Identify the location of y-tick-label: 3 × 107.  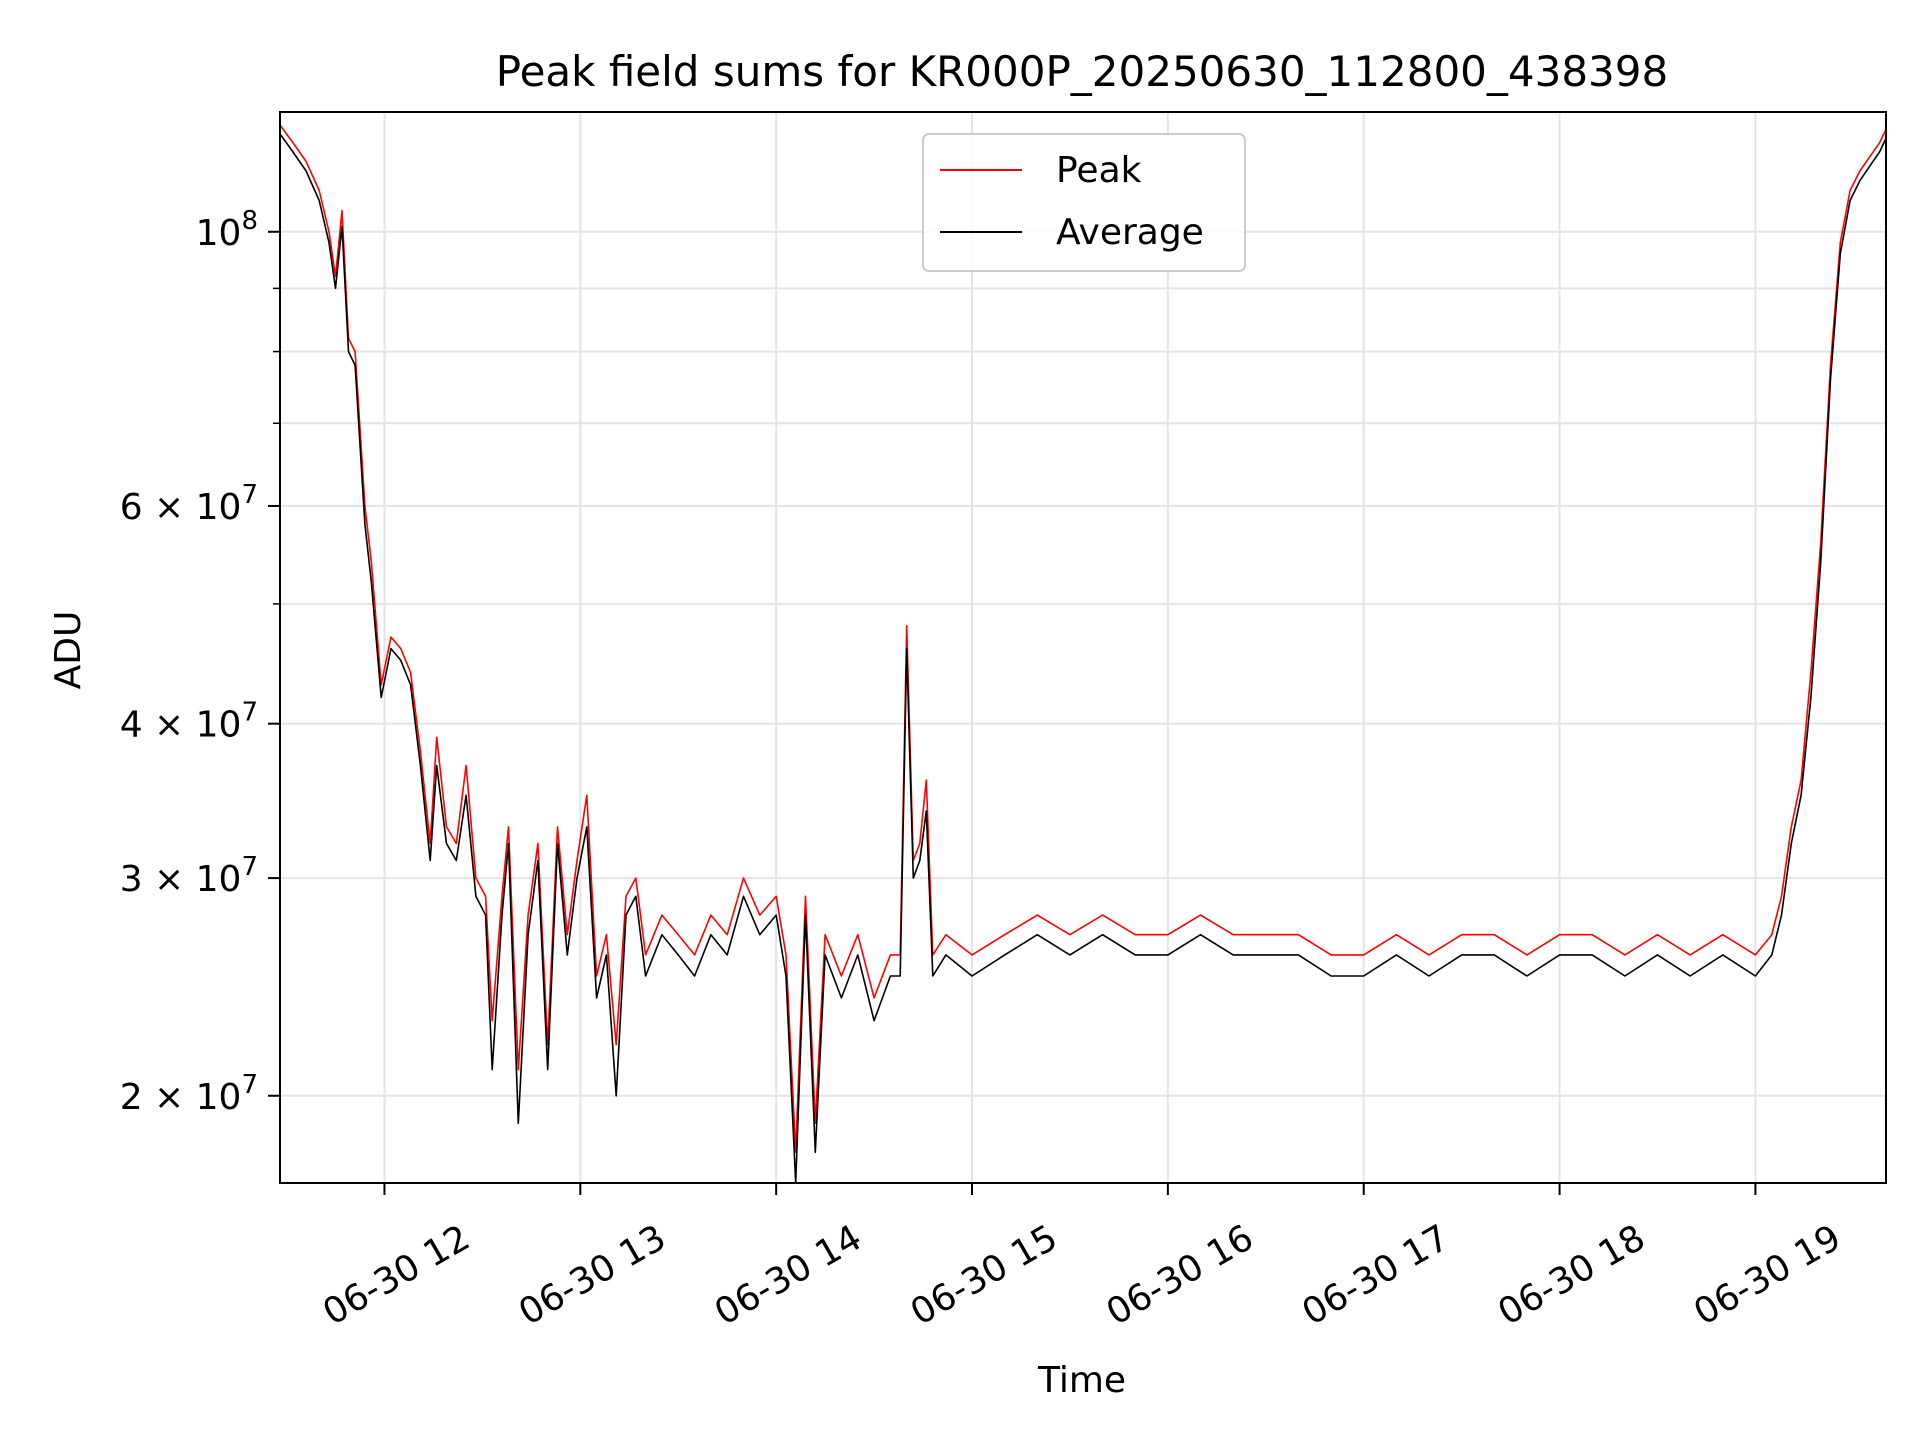
(189, 876).